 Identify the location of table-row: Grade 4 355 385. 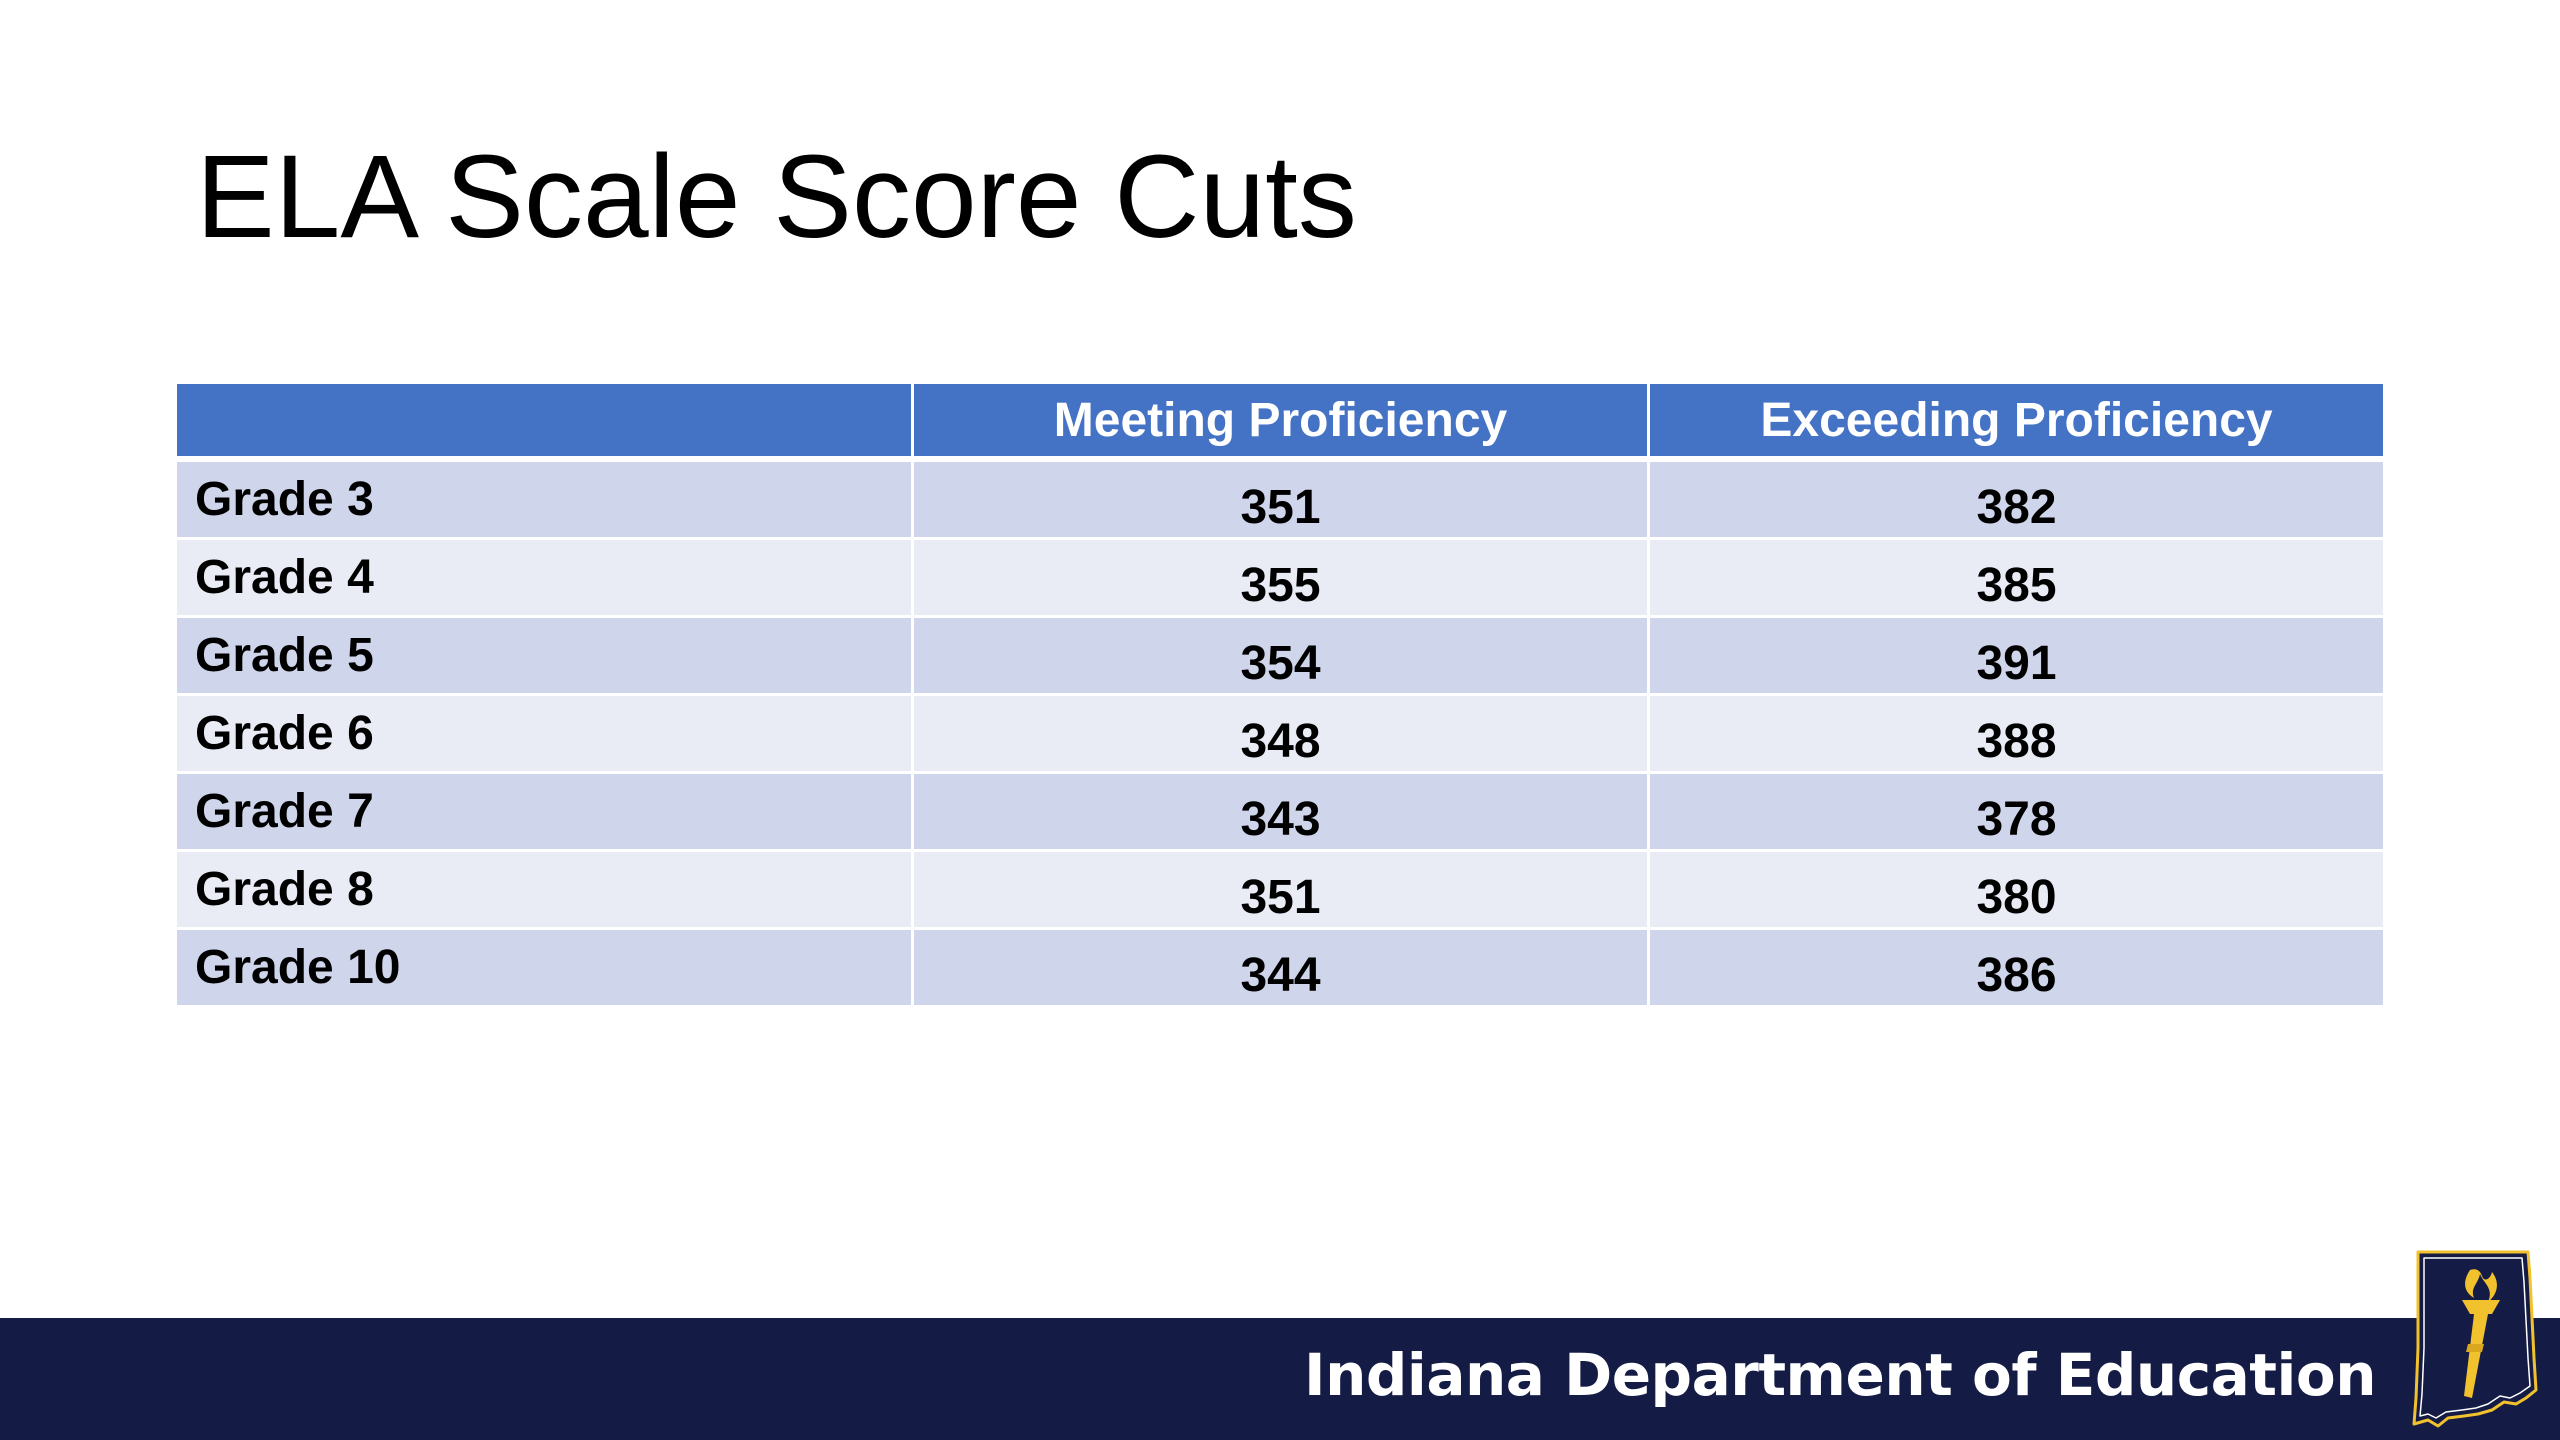
(1280, 576).